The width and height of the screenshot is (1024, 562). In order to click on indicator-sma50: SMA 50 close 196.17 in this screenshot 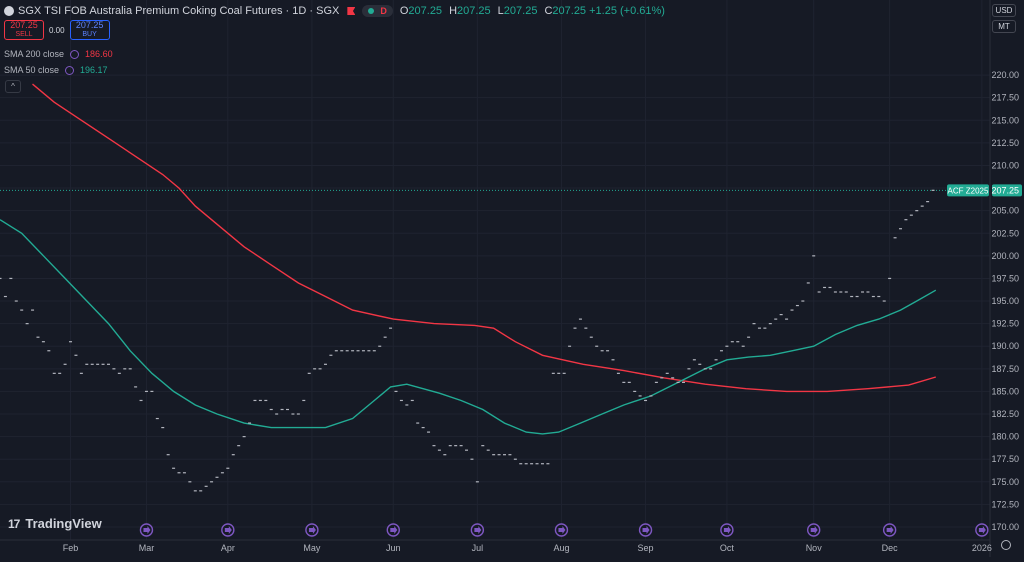, I will do `click(56, 70)`.